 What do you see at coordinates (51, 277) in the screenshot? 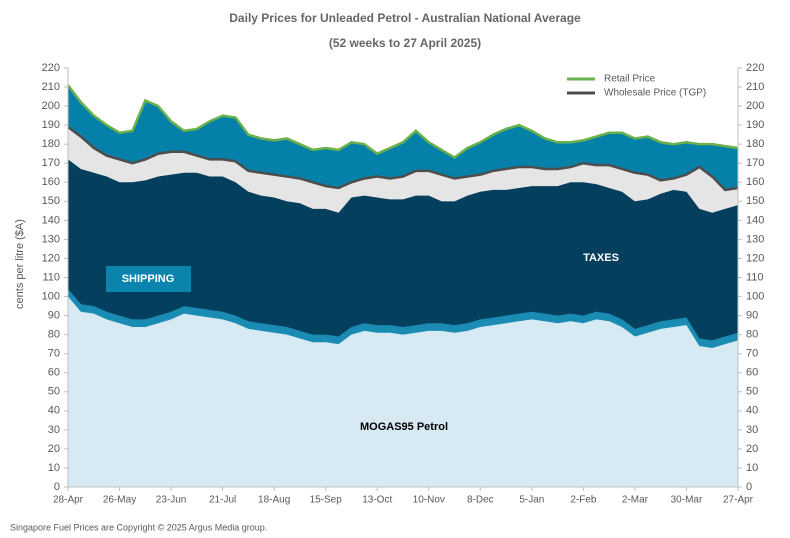
I see `y-tick-label: 110` at bounding box center [51, 277].